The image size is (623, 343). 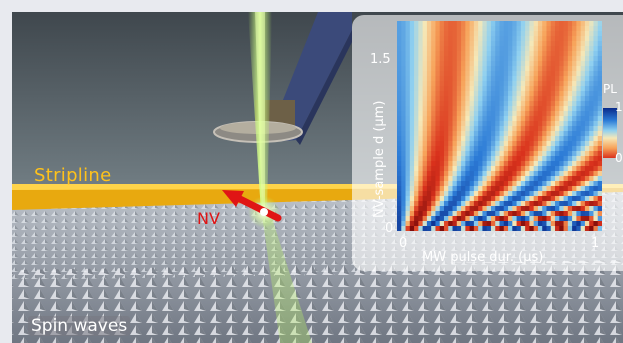 I want to click on colorbar-title: PL, so click(x=610, y=89).